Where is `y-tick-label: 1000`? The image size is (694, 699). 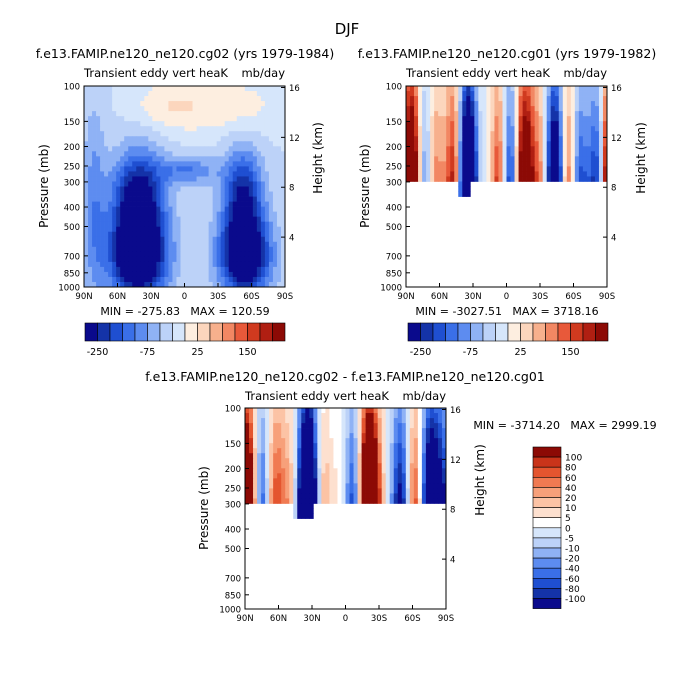
y-tick-label: 1000 is located at coordinates (69, 289).